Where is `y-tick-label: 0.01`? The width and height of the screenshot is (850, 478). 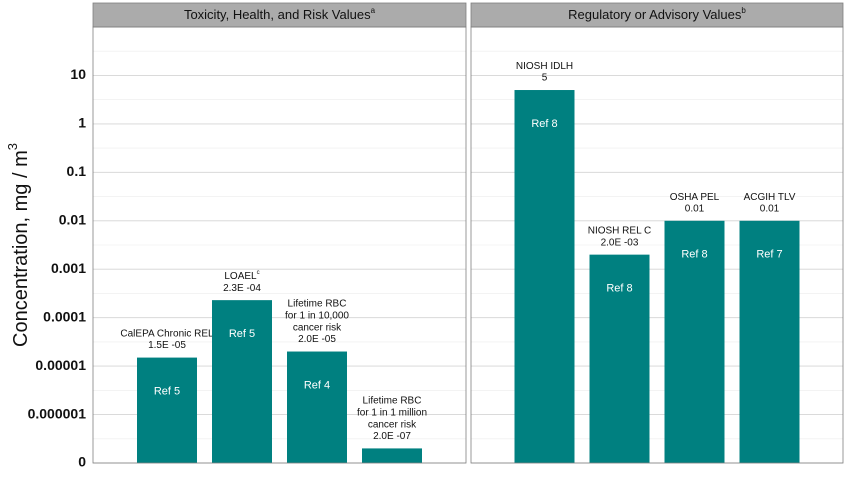
y-tick-label: 0.01 is located at coordinates (72, 219).